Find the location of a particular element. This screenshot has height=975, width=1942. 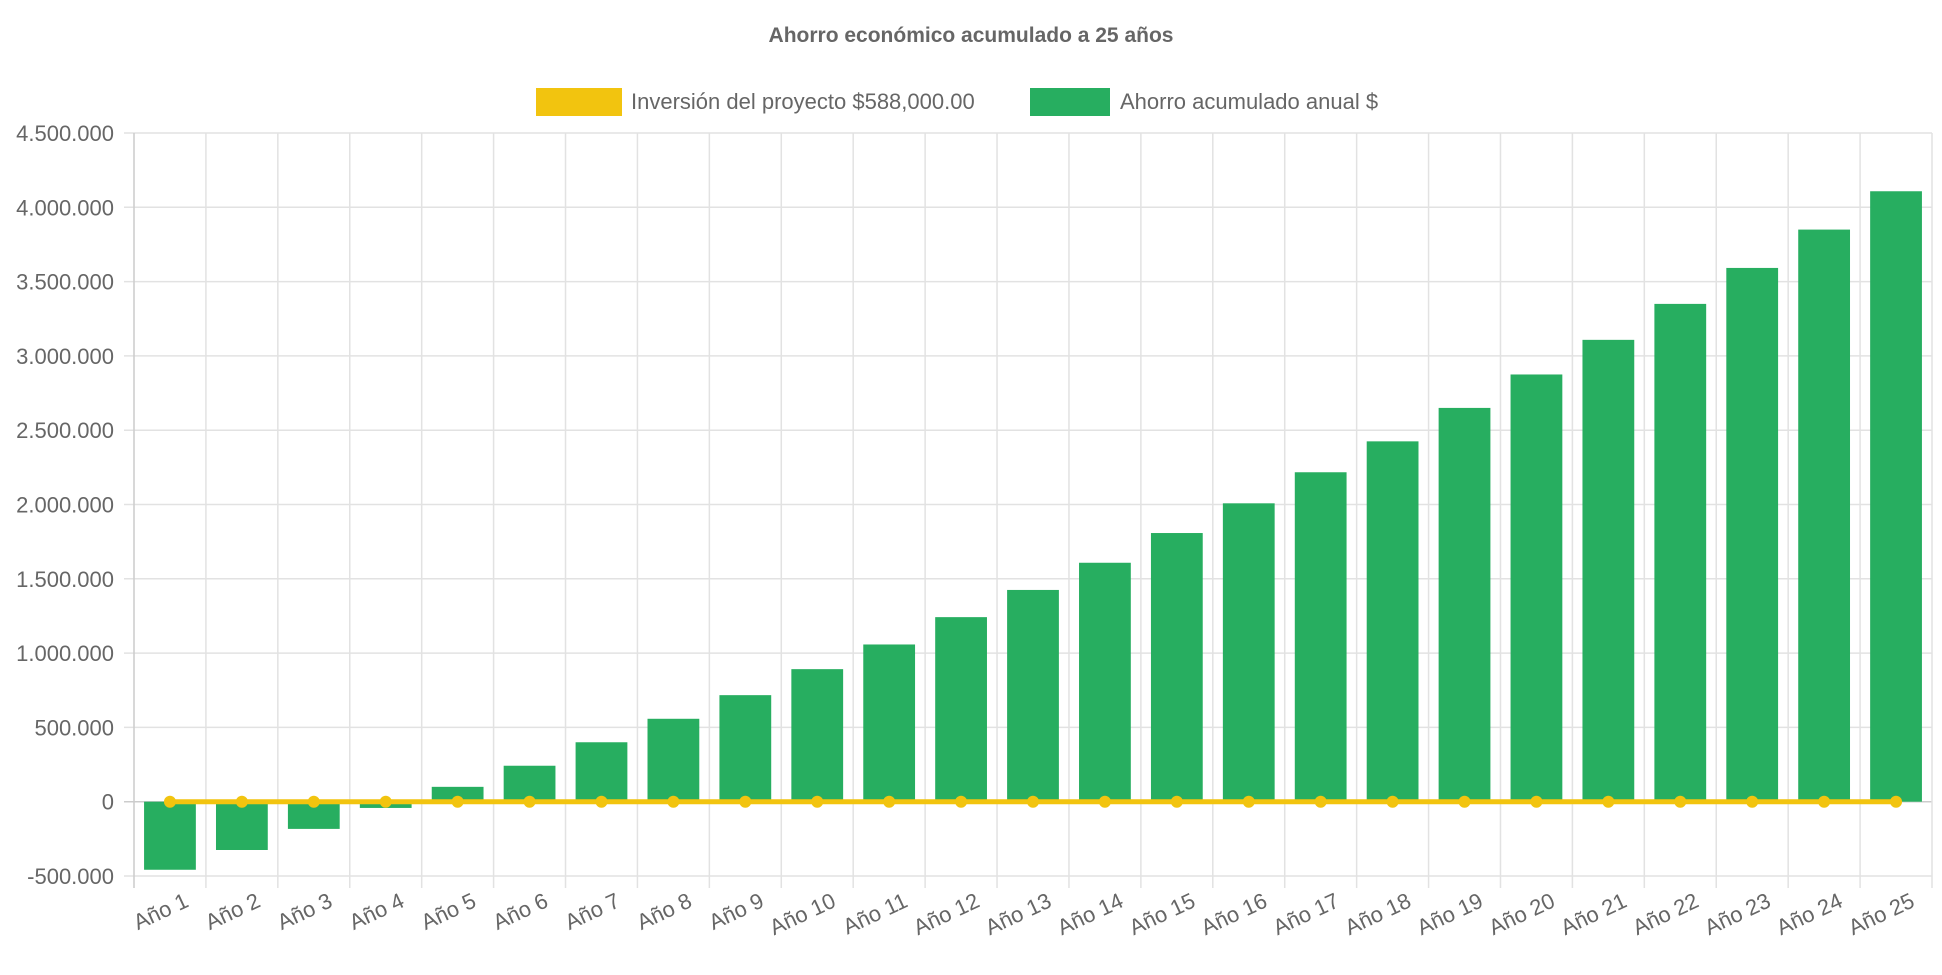

x-tick-label: Año 9 is located at coordinates (736, 911).